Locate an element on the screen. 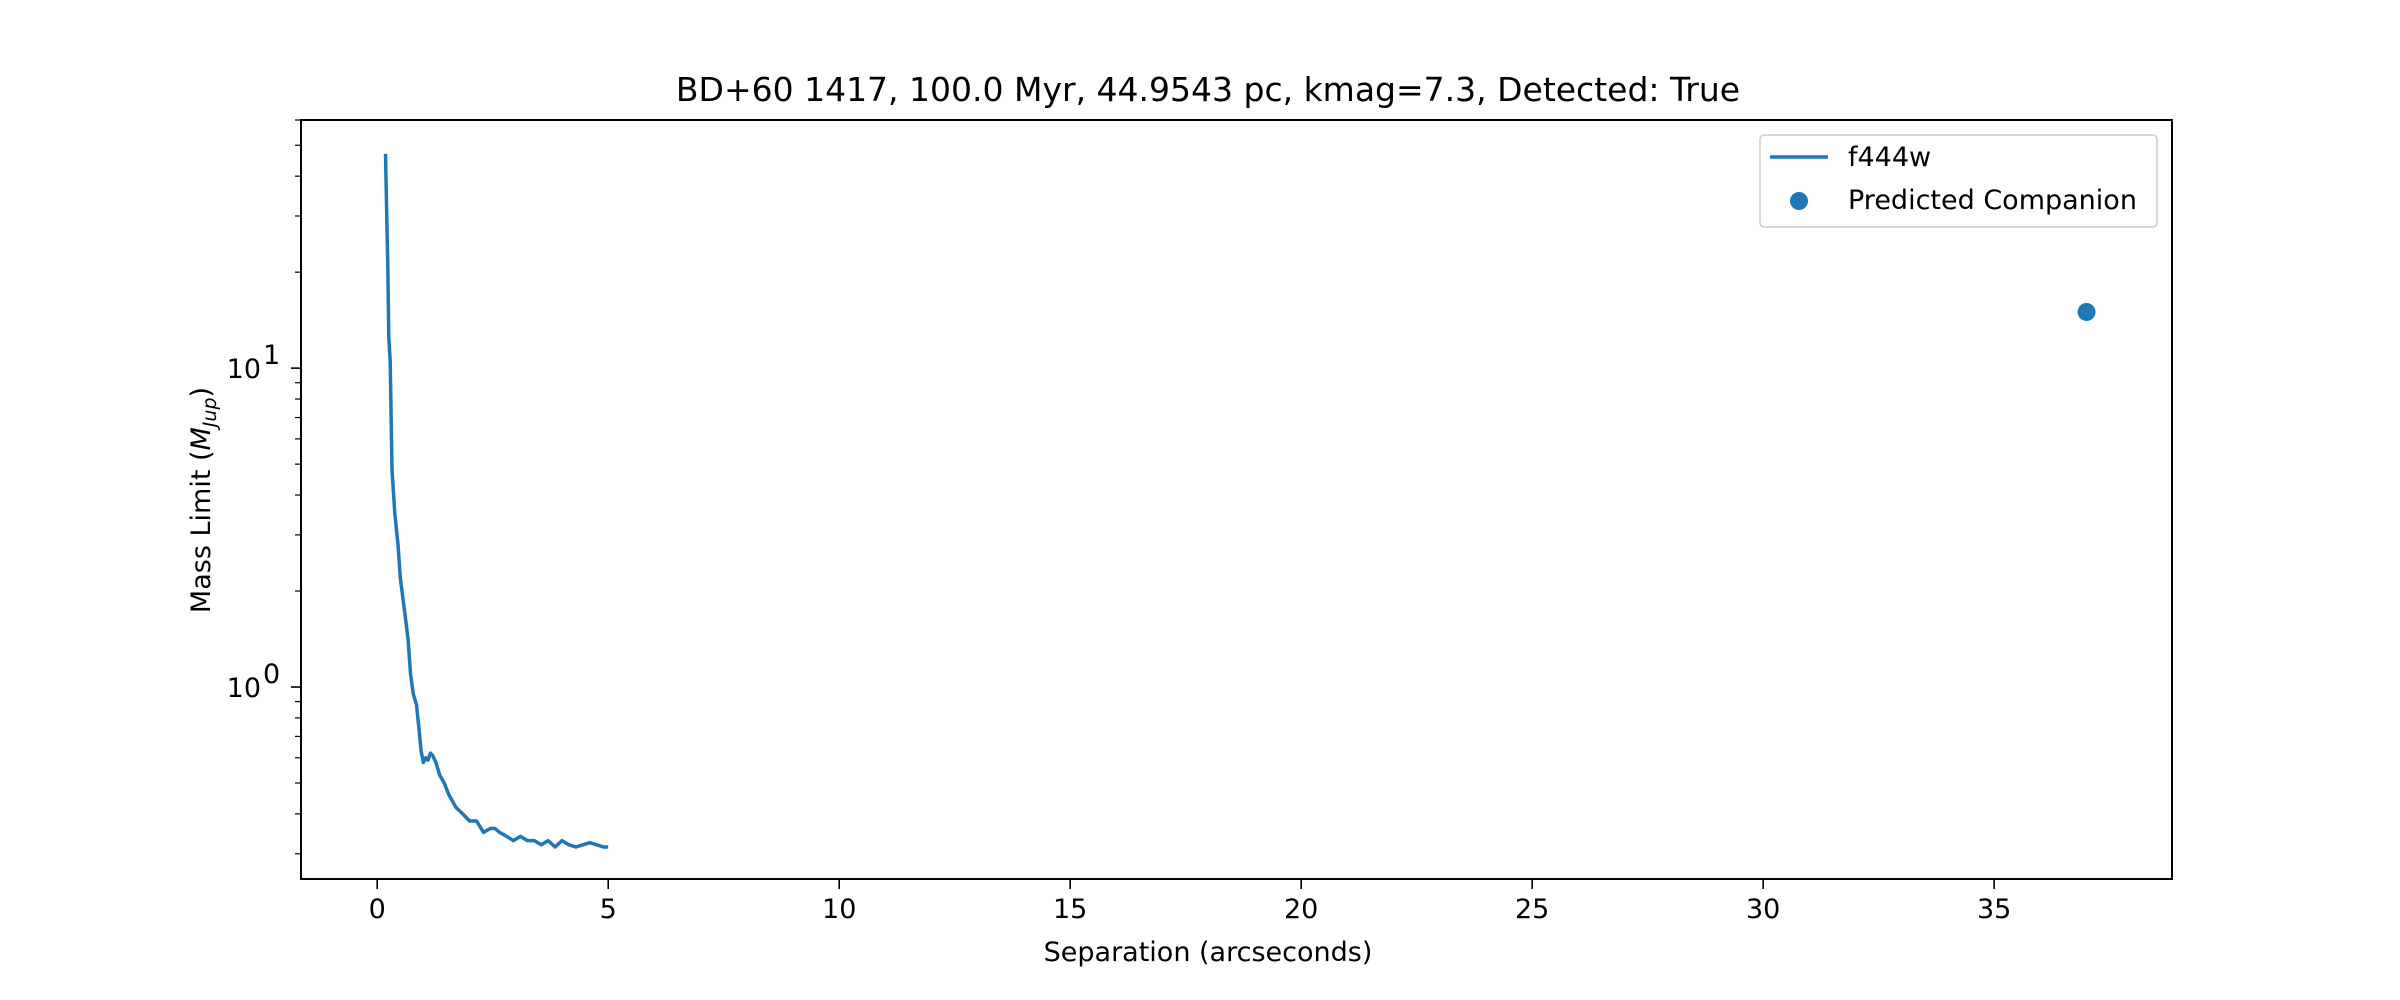  series-line-f444w is located at coordinates (496, 501).